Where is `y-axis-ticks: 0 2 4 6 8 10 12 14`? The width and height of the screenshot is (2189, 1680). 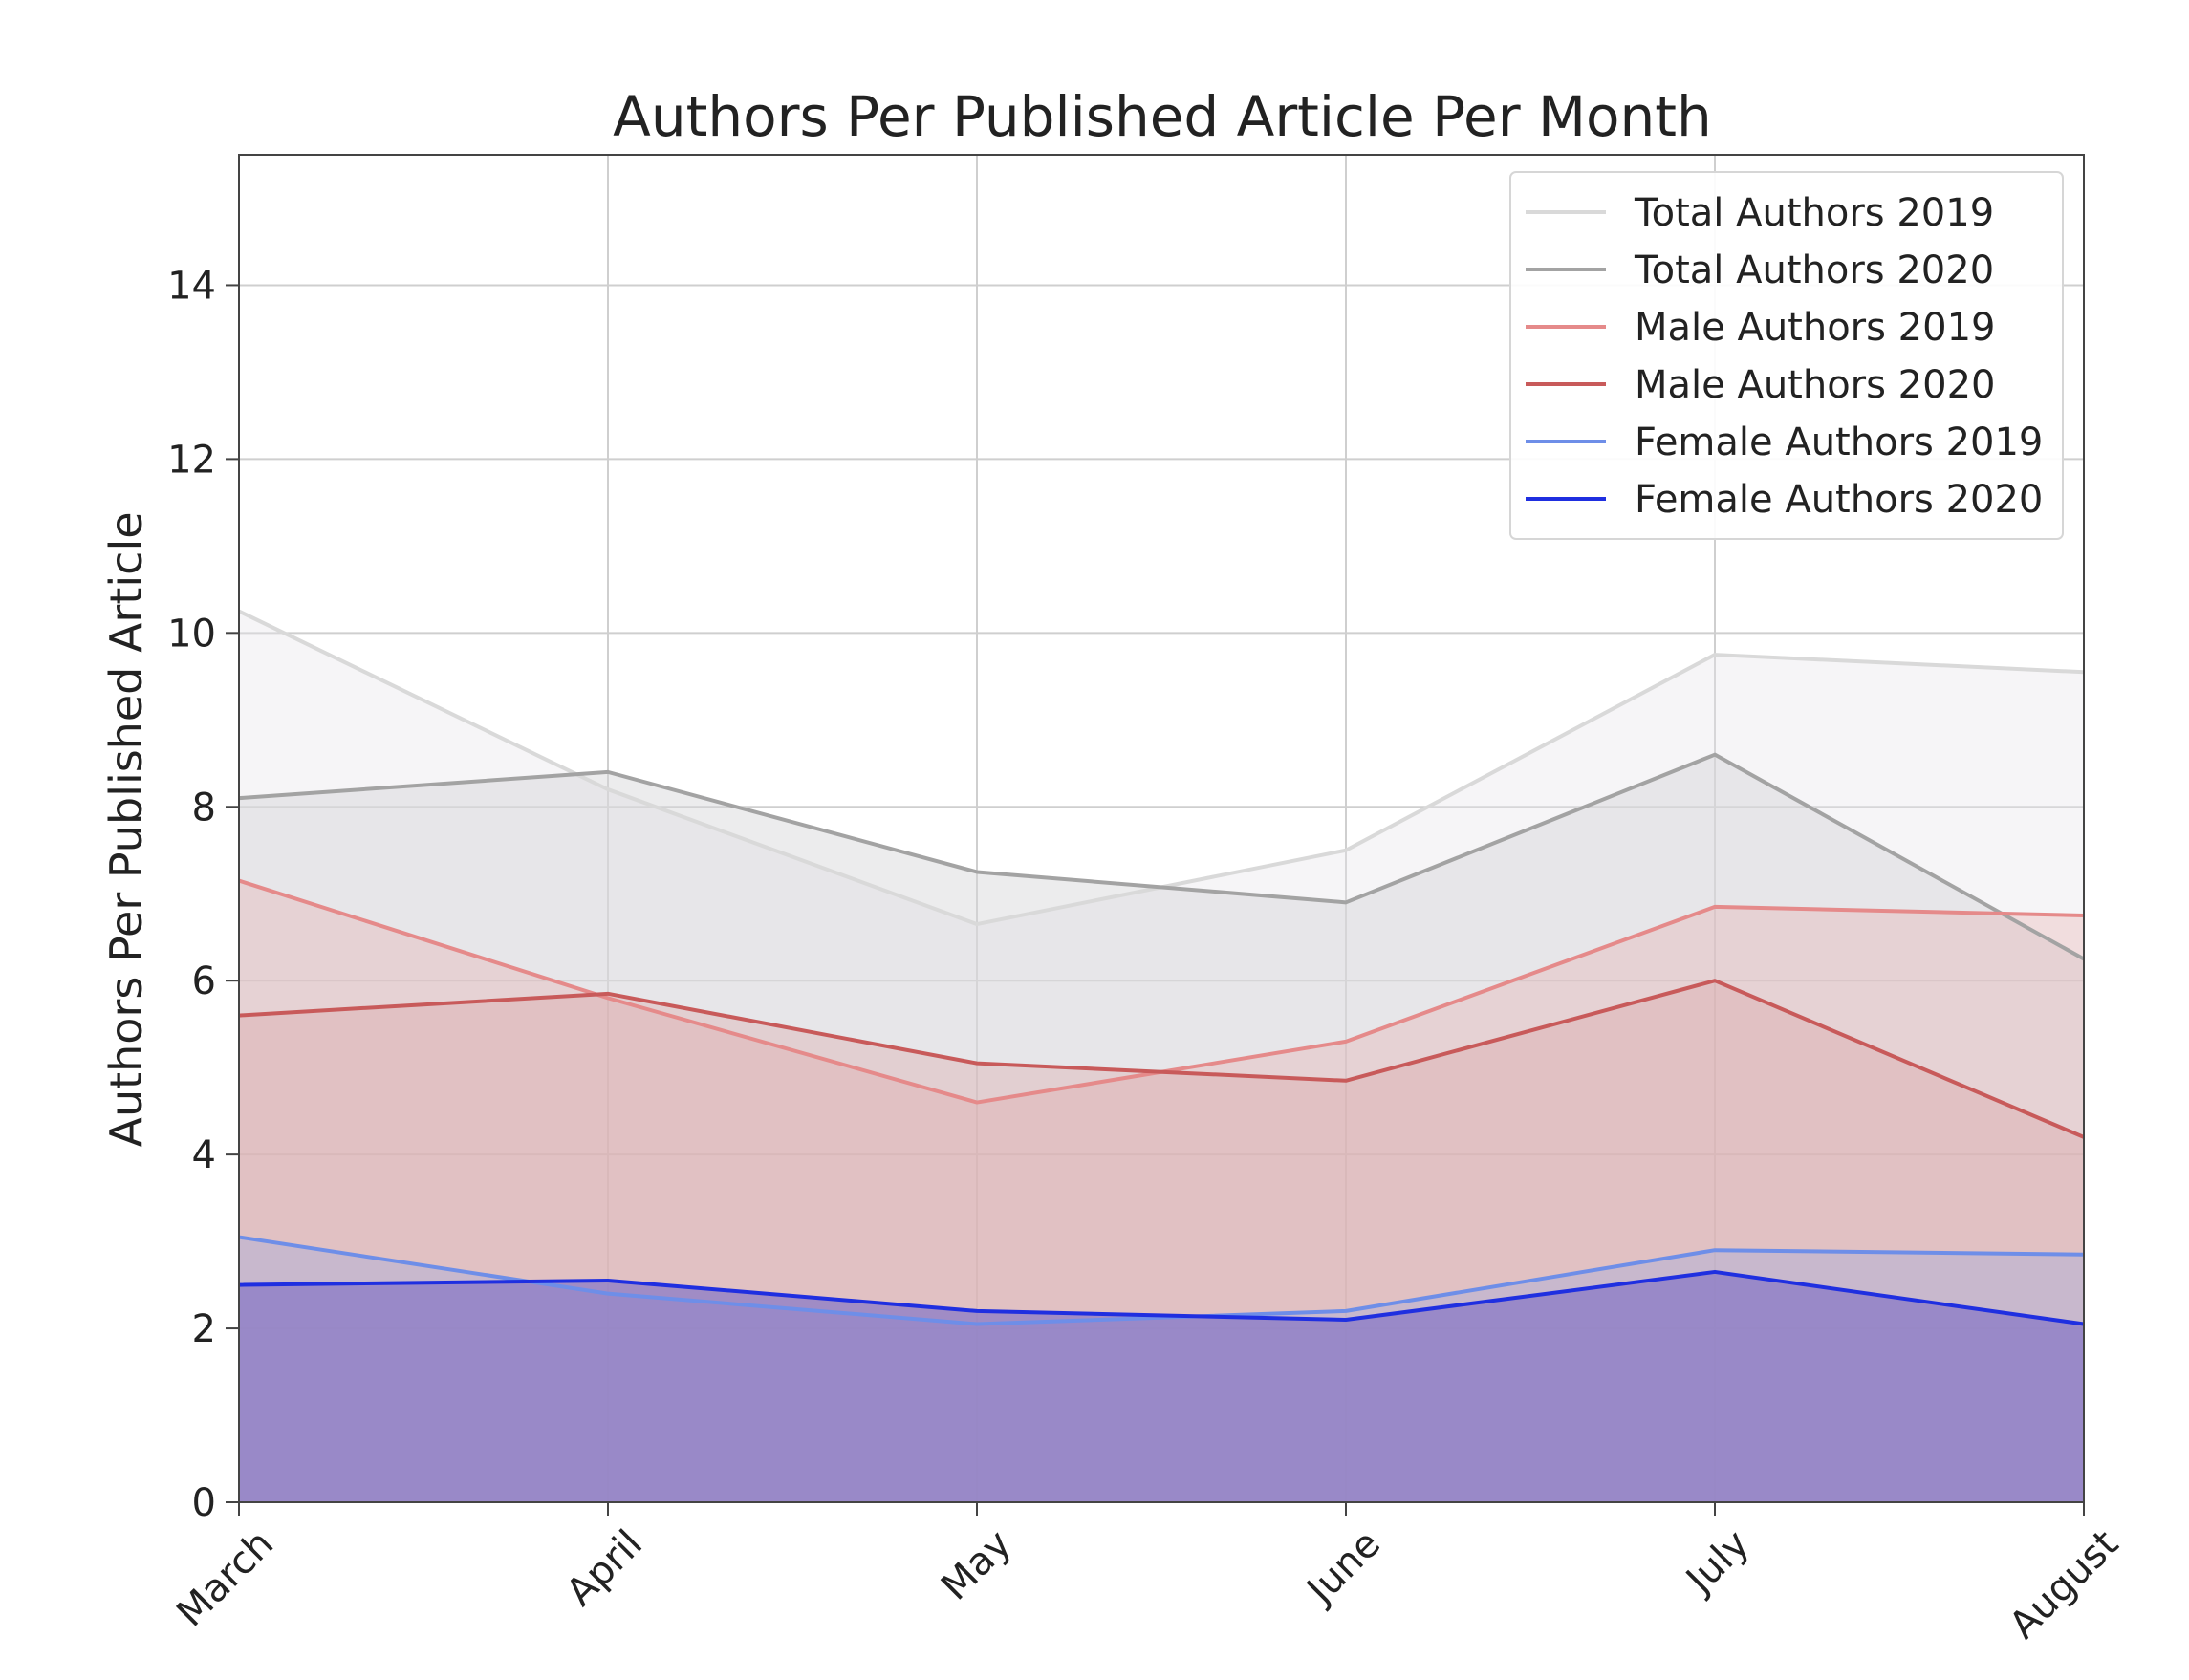
y-axis-ticks: 0 2 4 6 8 10 12 14 is located at coordinates (203, 894).